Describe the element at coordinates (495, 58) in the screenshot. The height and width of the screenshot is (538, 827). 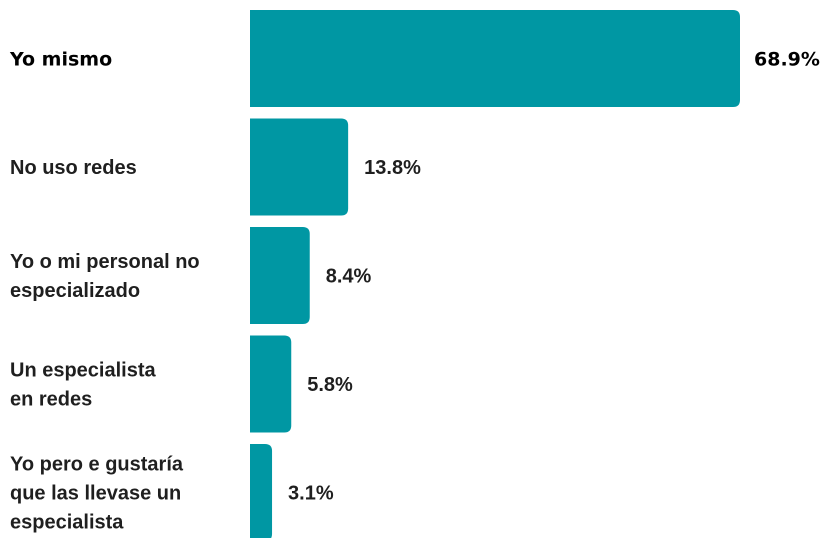
I see `bar-yo-mismo` at that location.